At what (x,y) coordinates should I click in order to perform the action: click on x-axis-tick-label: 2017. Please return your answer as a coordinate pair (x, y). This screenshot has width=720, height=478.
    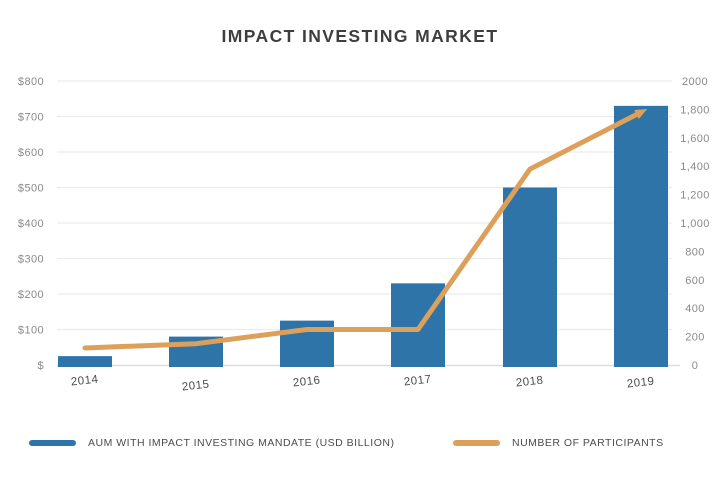
    Looking at the image, I should click on (417, 381).